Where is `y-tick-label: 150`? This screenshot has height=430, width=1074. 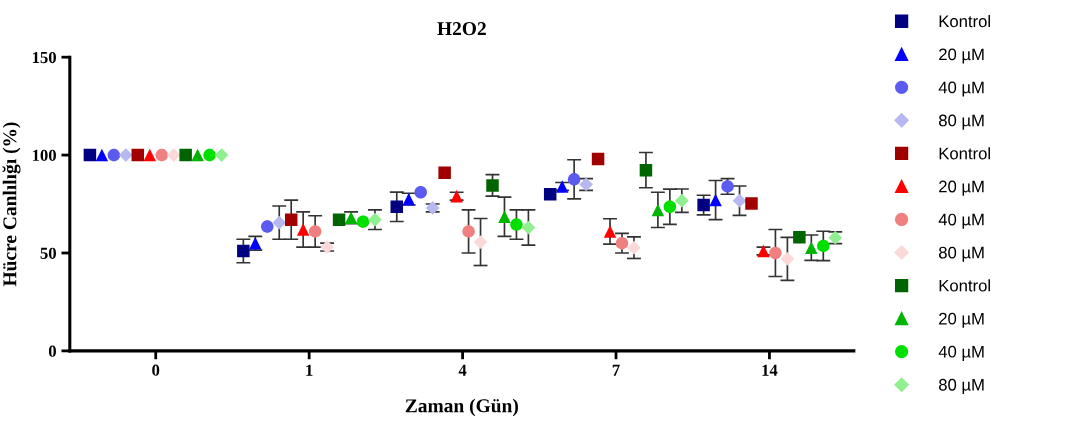 y-tick-label: 150 is located at coordinates (44, 57).